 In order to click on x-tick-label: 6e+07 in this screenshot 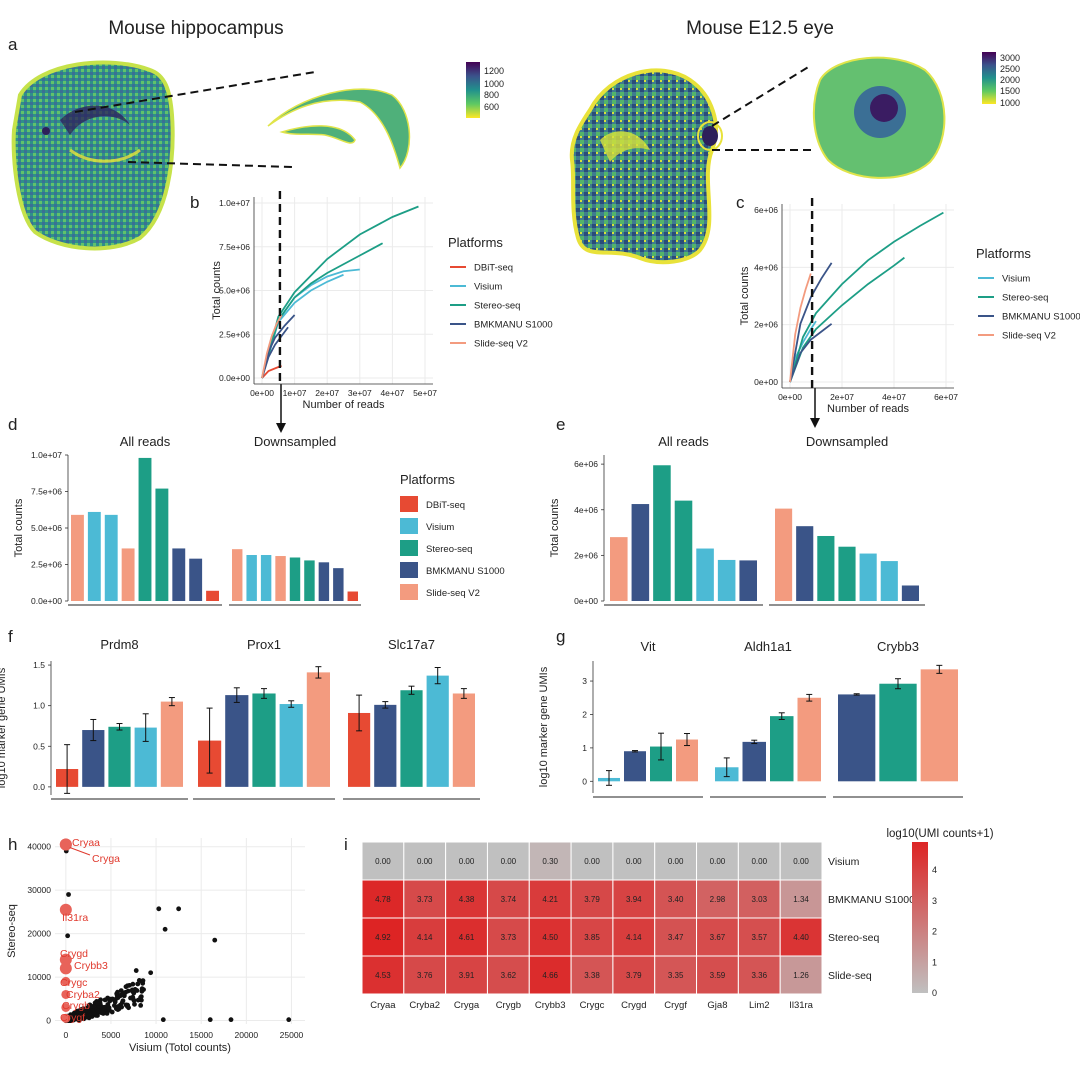, I will do `click(946, 397)`.